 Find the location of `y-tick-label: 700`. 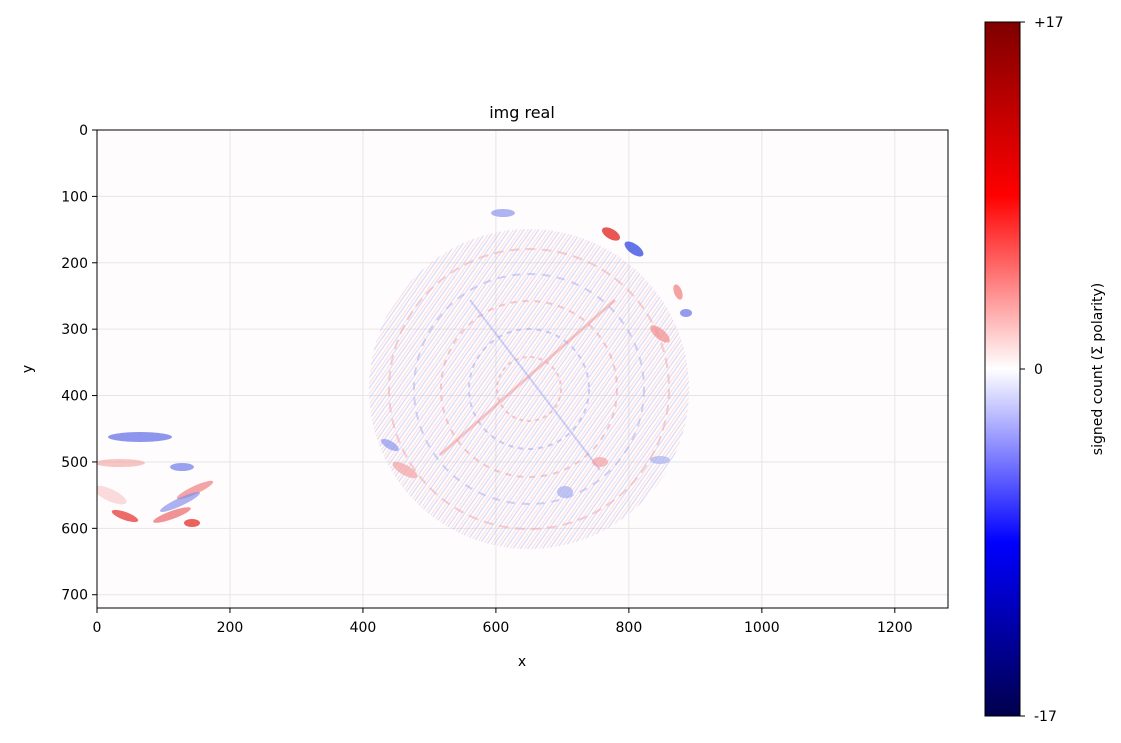

y-tick-label: 700 is located at coordinates (74, 596).